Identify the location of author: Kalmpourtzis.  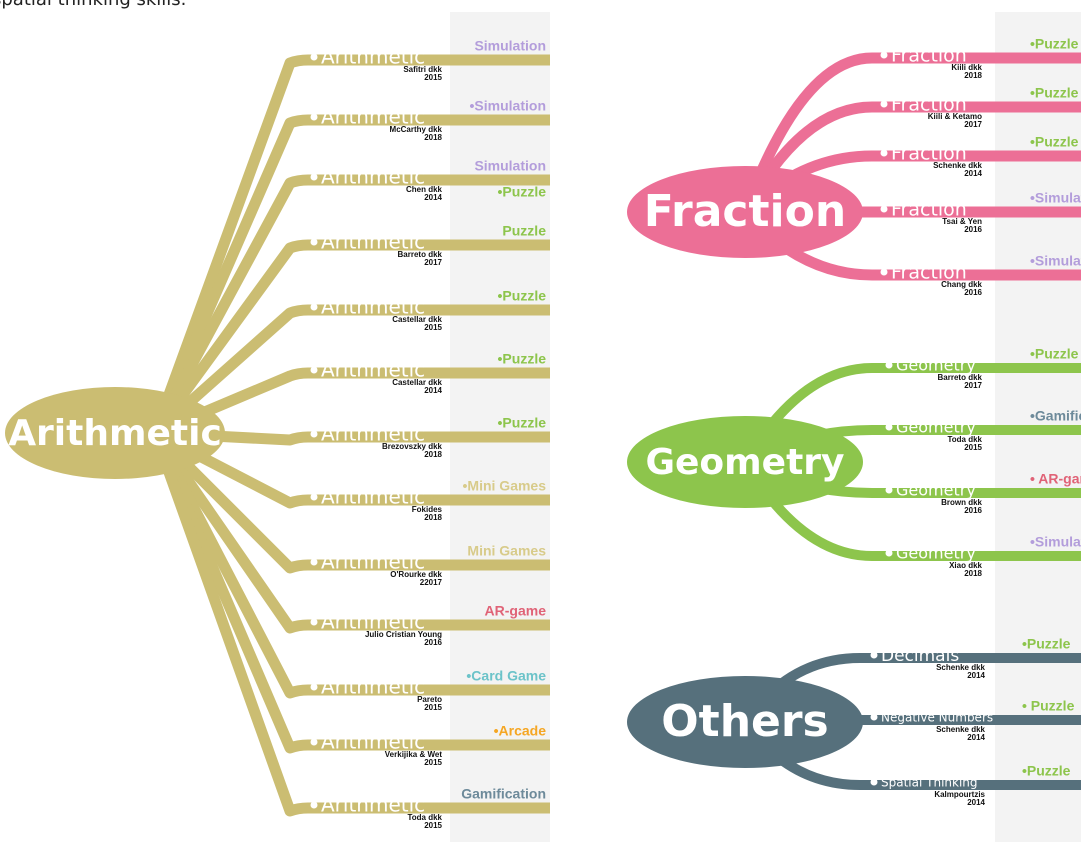
(959, 794).